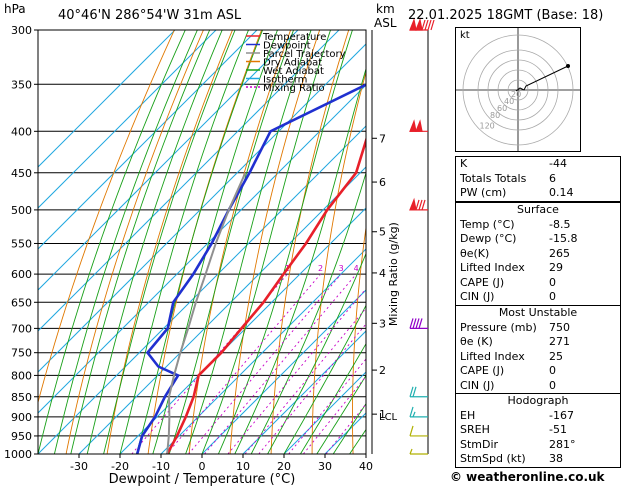  Describe the element at coordinates (538, 400) in the screenshot. I see `hodograph-title: Hodograph` at that location.